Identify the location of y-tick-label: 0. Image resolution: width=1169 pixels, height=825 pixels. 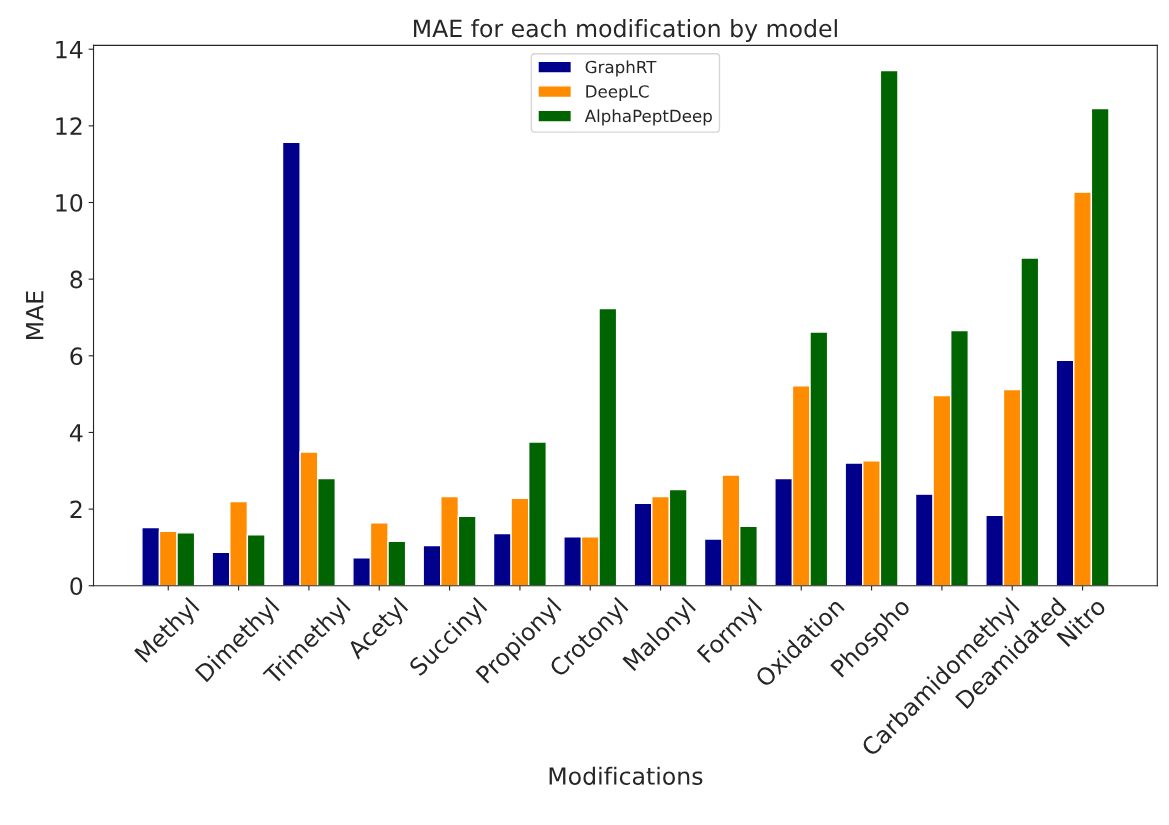
(76, 586).